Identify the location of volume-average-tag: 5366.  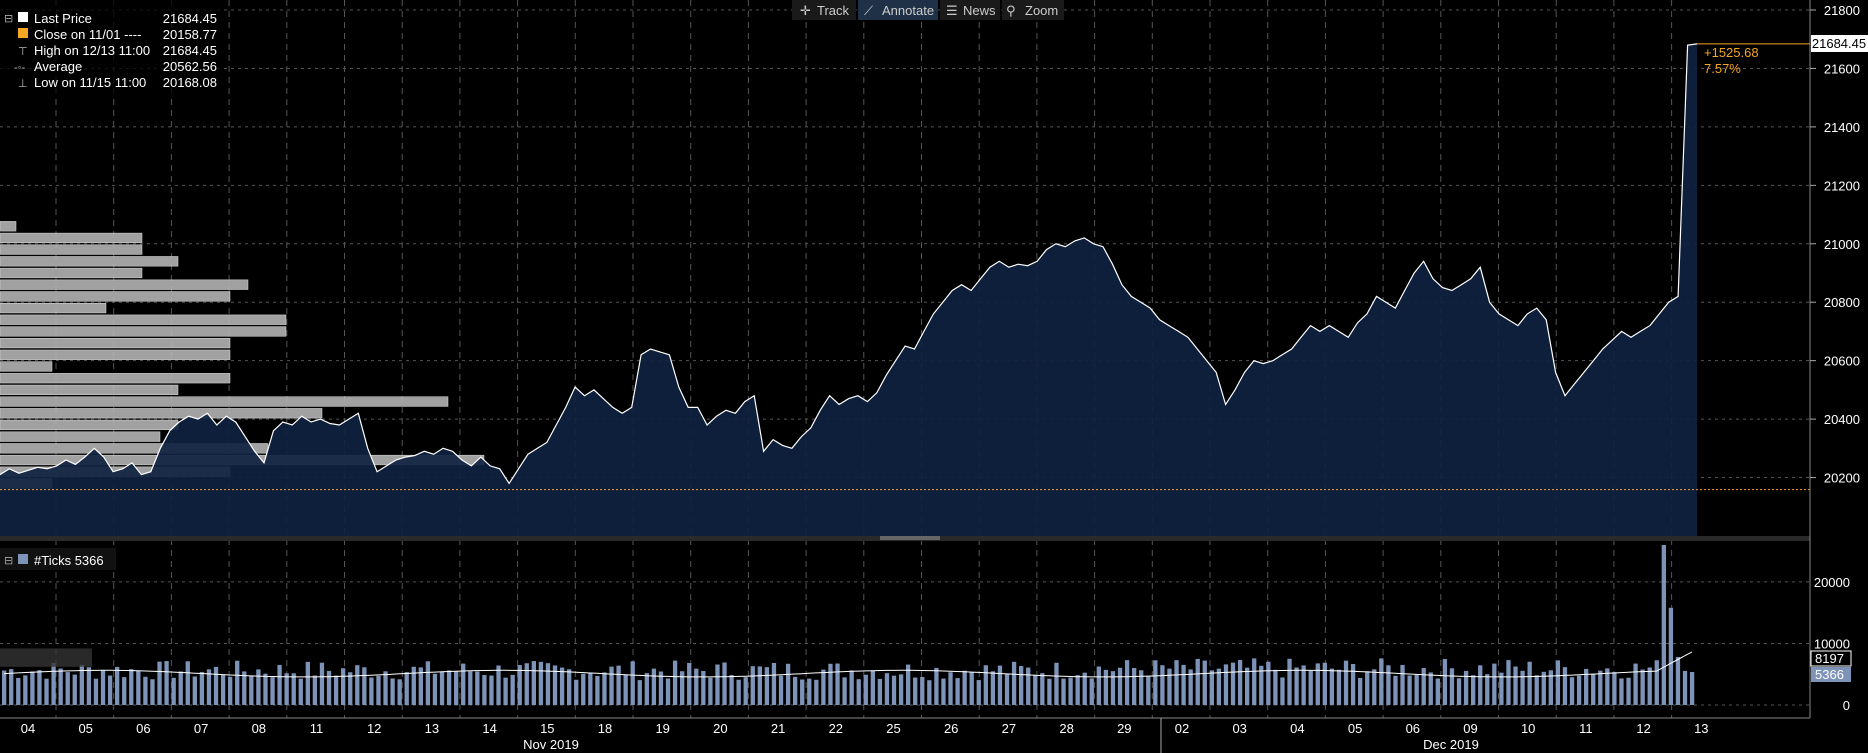
(1829, 674).